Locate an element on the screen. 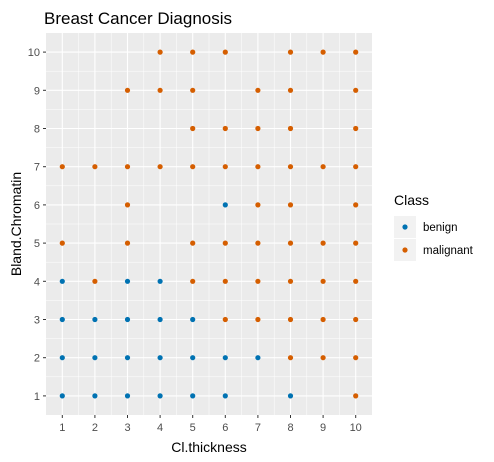 This screenshot has width=494, height=462. x-tick-label: 7 is located at coordinates (258, 428).